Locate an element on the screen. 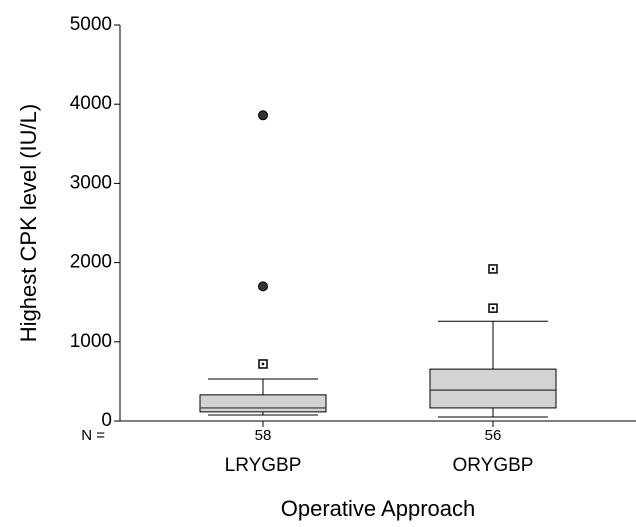  y-tick-label: 1000 is located at coordinates (91, 341).